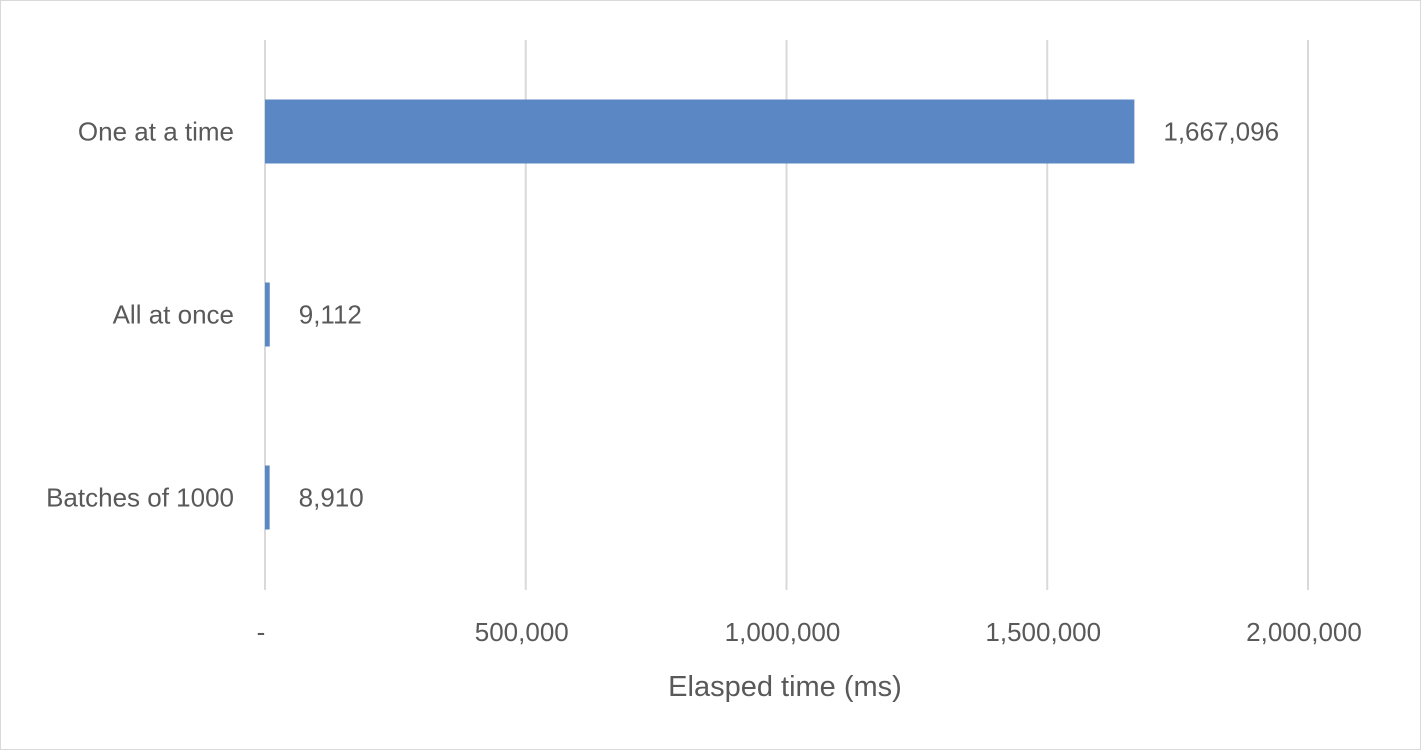 Image resolution: width=1421 pixels, height=750 pixels. What do you see at coordinates (330, 315) in the screenshot?
I see `data-label: 9,112` at bounding box center [330, 315].